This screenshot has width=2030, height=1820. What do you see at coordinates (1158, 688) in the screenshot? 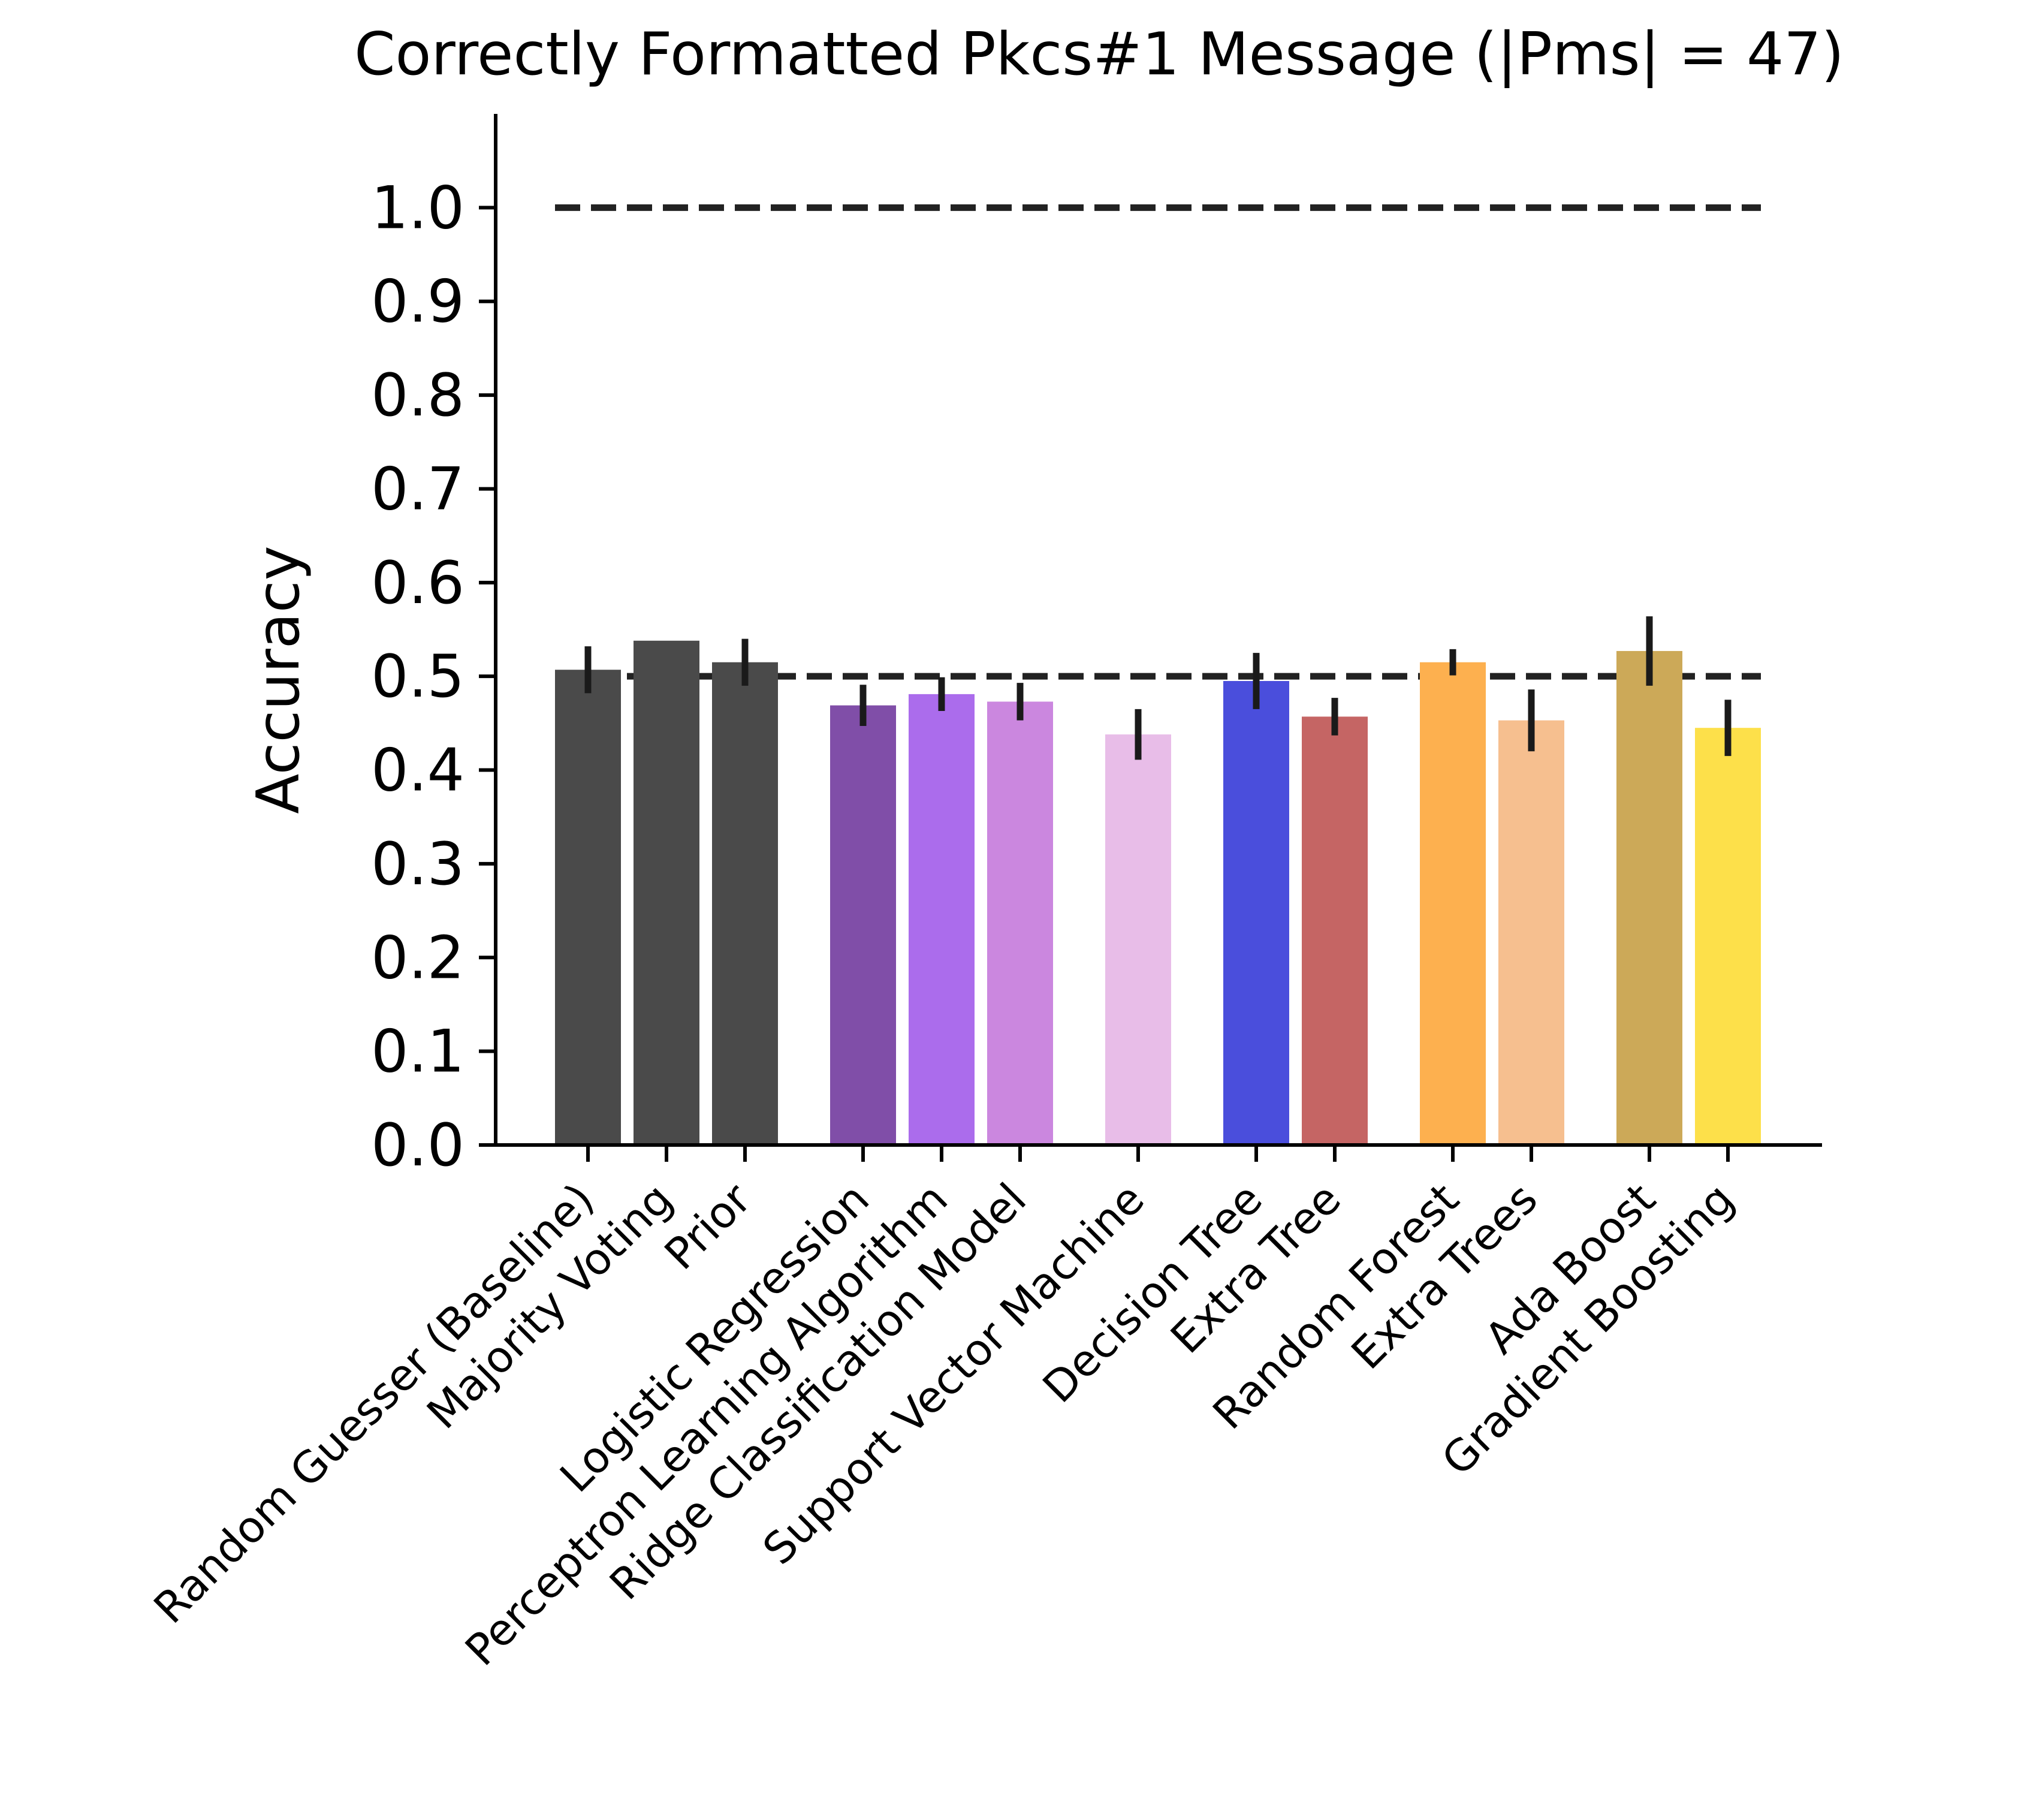
I see `error-bars` at bounding box center [1158, 688].